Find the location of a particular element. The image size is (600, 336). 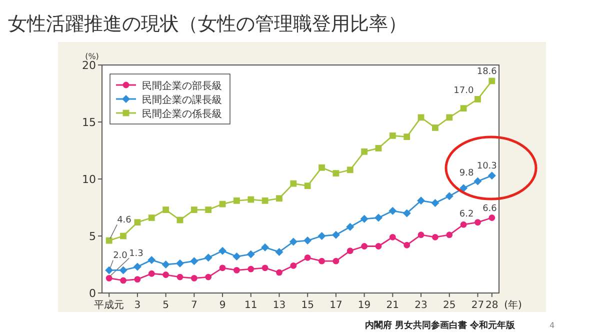

y-axis-title: (%) is located at coordinates (92, 56).